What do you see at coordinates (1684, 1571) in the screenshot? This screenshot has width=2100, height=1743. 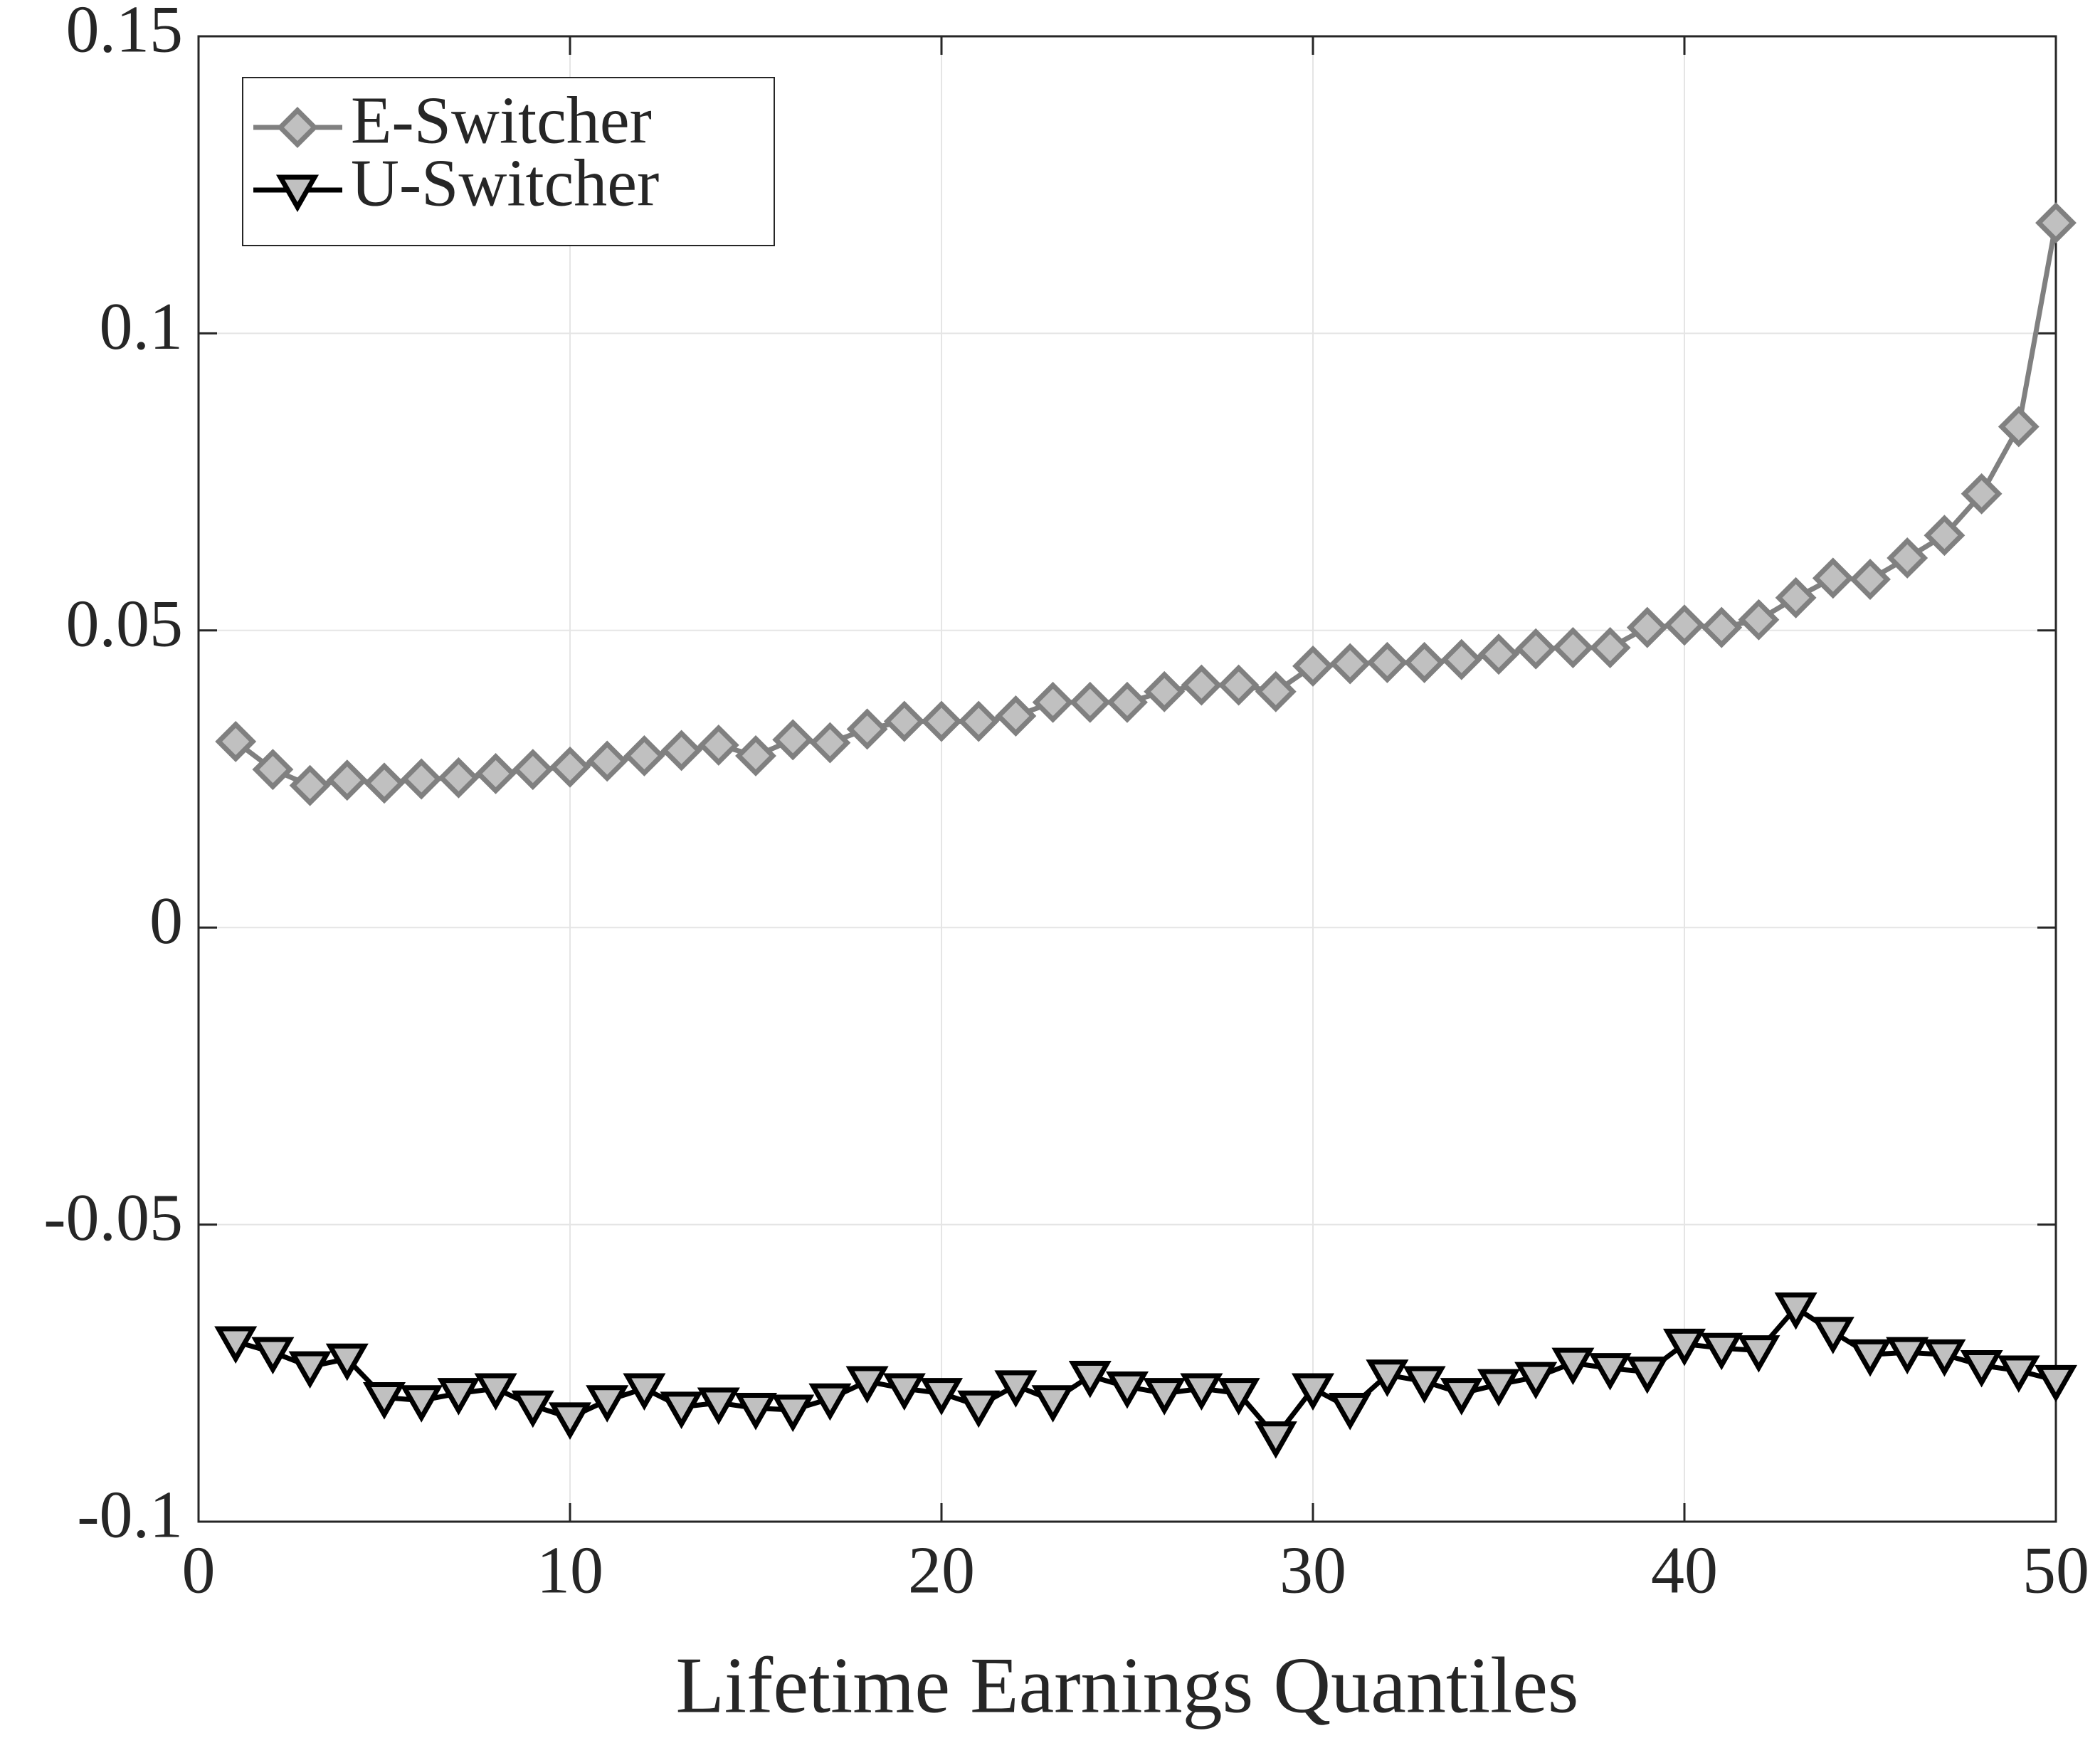 I see `x-tick-label: 40` at bounding box center [1684, 1571].